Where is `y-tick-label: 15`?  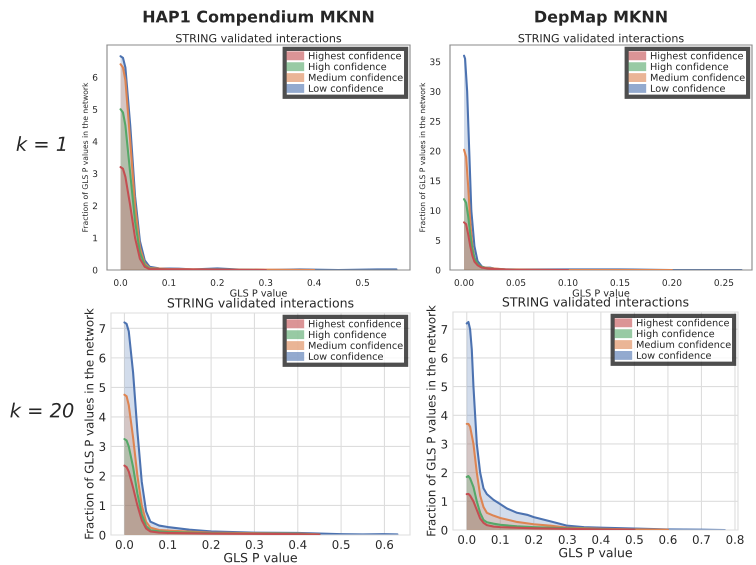
y-tick-label: 15 is located at coordinates (435, 181).